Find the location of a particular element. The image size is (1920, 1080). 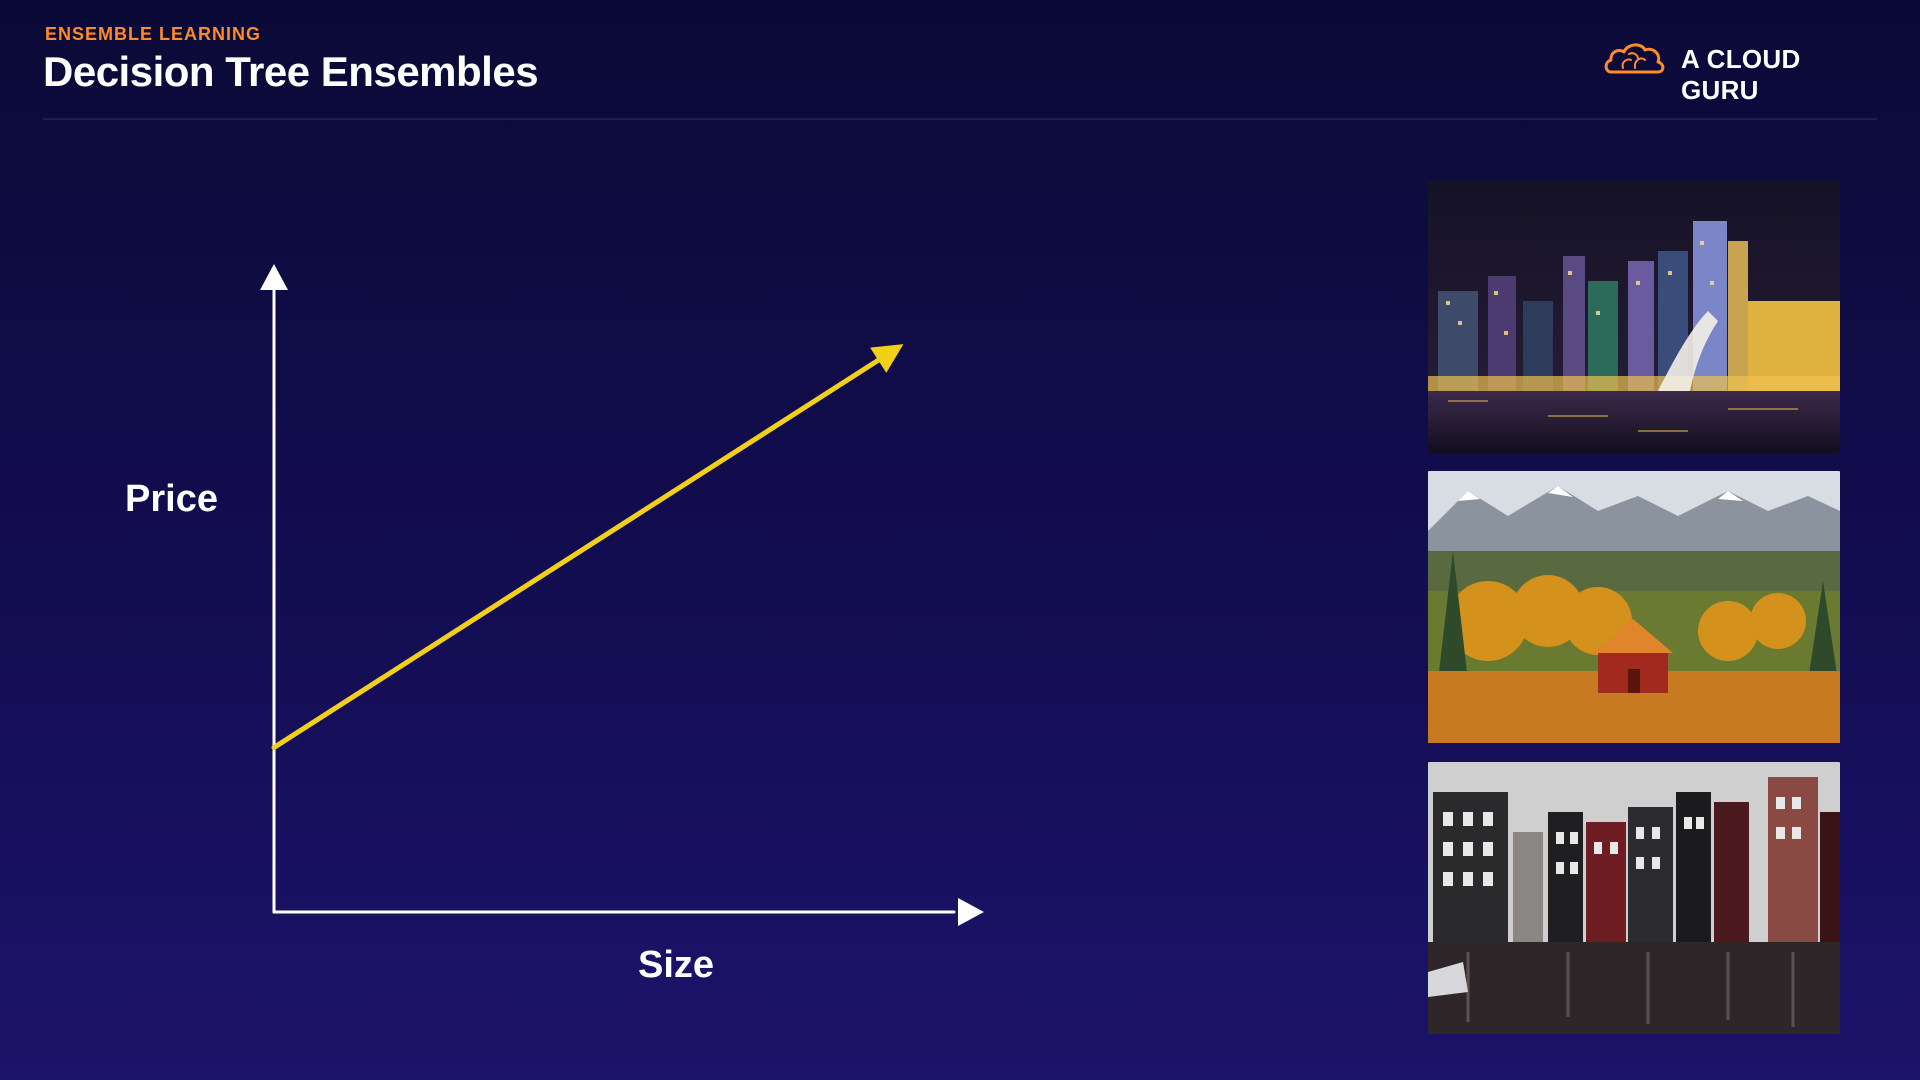

slide-title: Decision Tree Ensembles is located at coordinates (291, 71).